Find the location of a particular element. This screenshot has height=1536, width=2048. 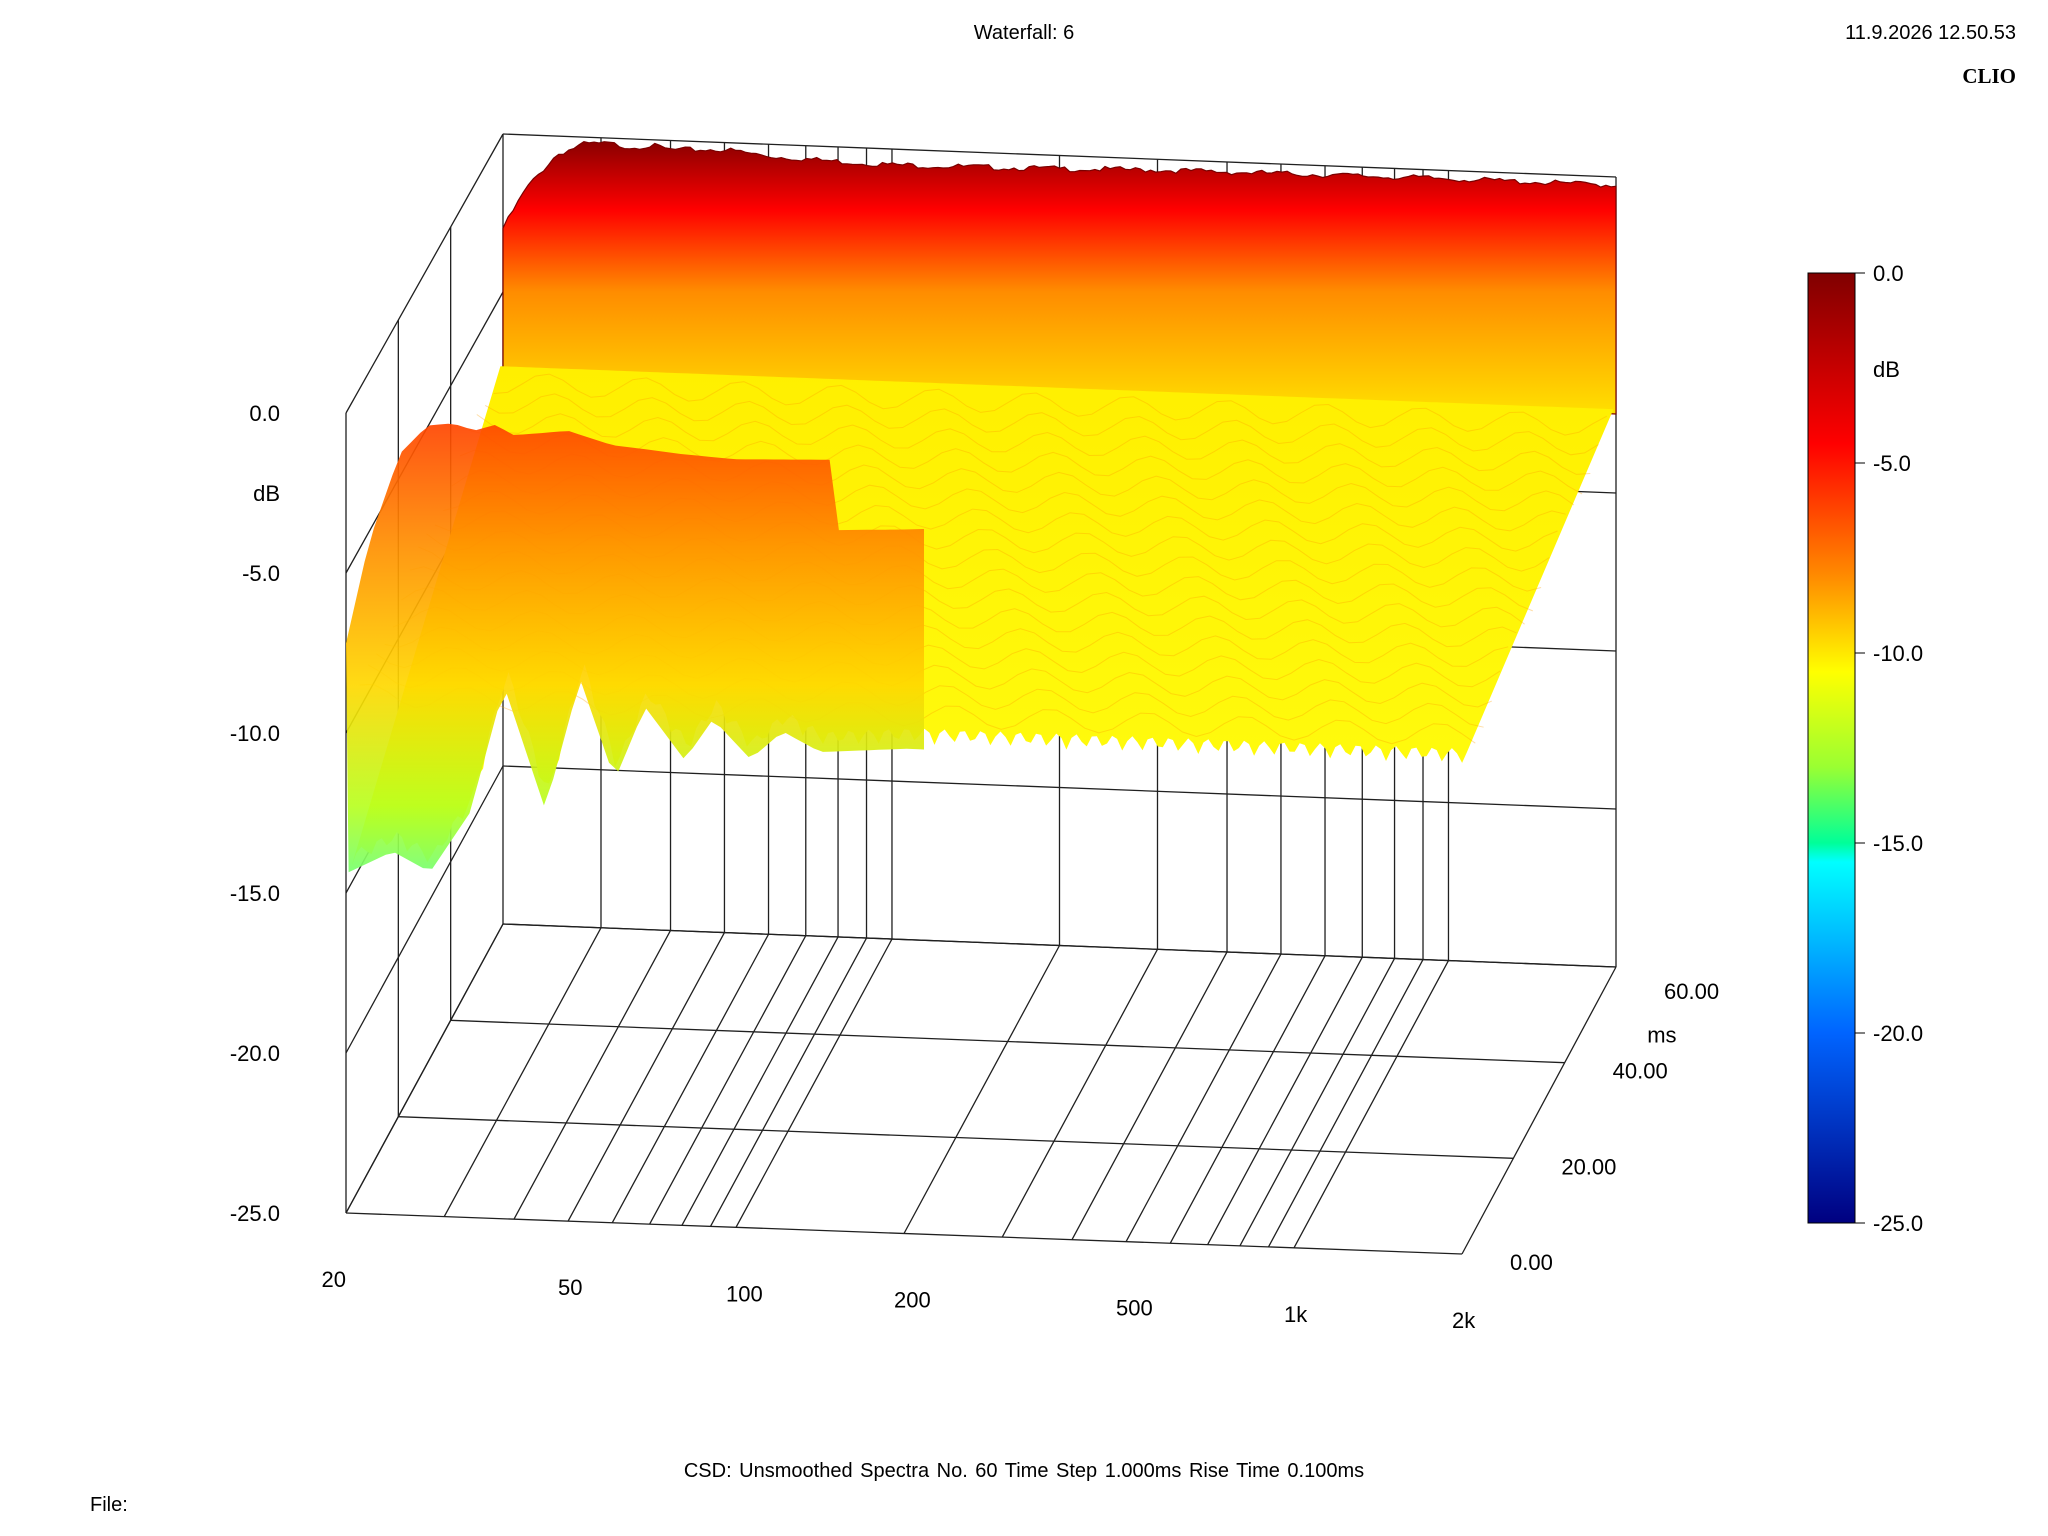

y-tick-label: -15.0 is located at coordinates (255, 893).